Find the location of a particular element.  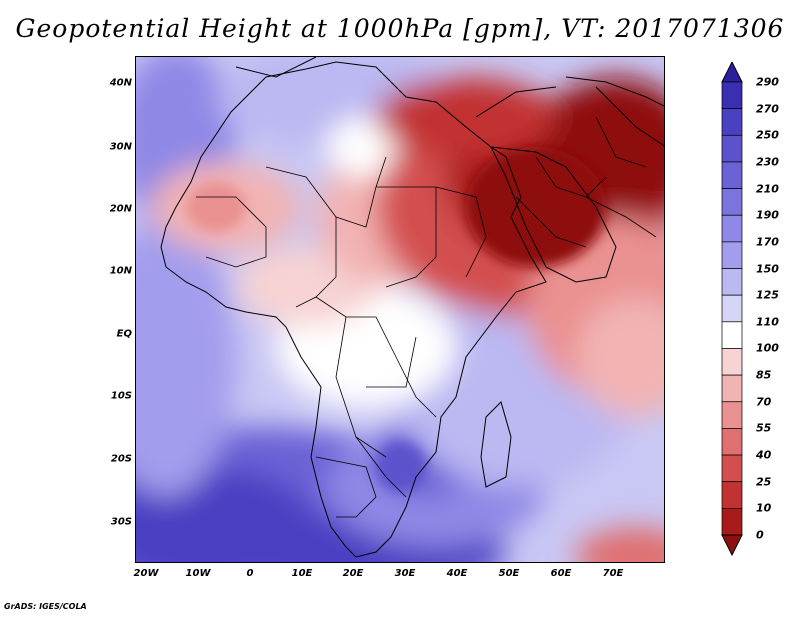

colorbar-label: 270 is located at coordinates (767, 109).